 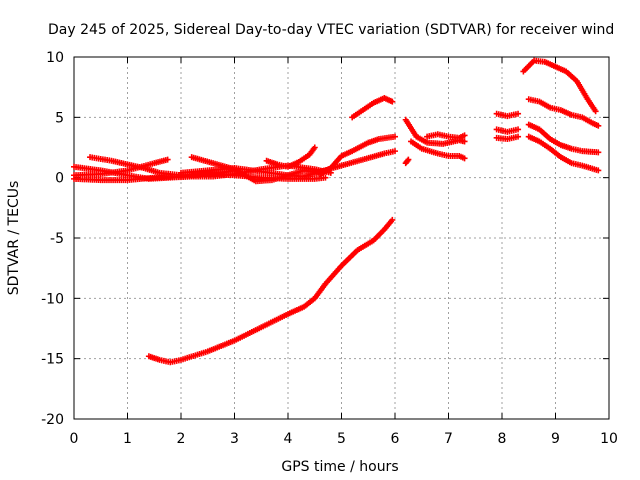 I want to click on y-tick-label: -10, so click(x=52, y=299).